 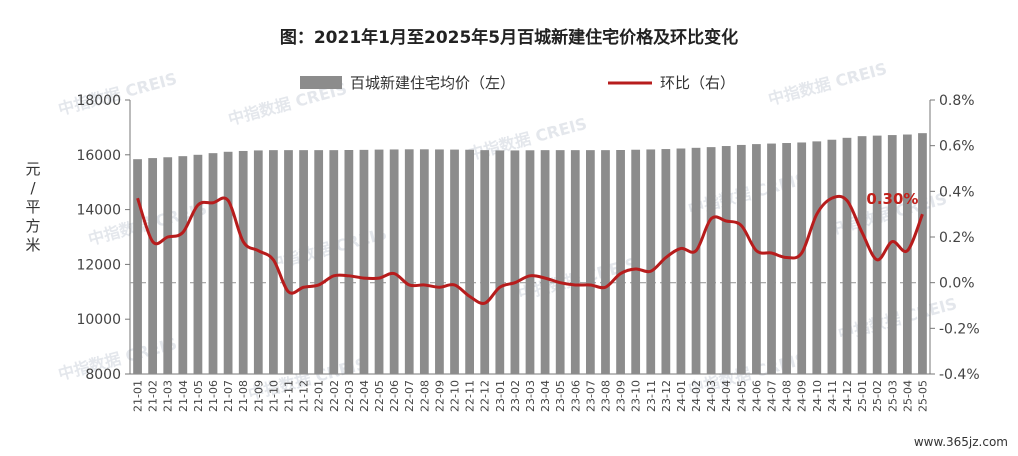 I want to click on y-tick-label-right: 0.2%, so click(x=957, y=238).